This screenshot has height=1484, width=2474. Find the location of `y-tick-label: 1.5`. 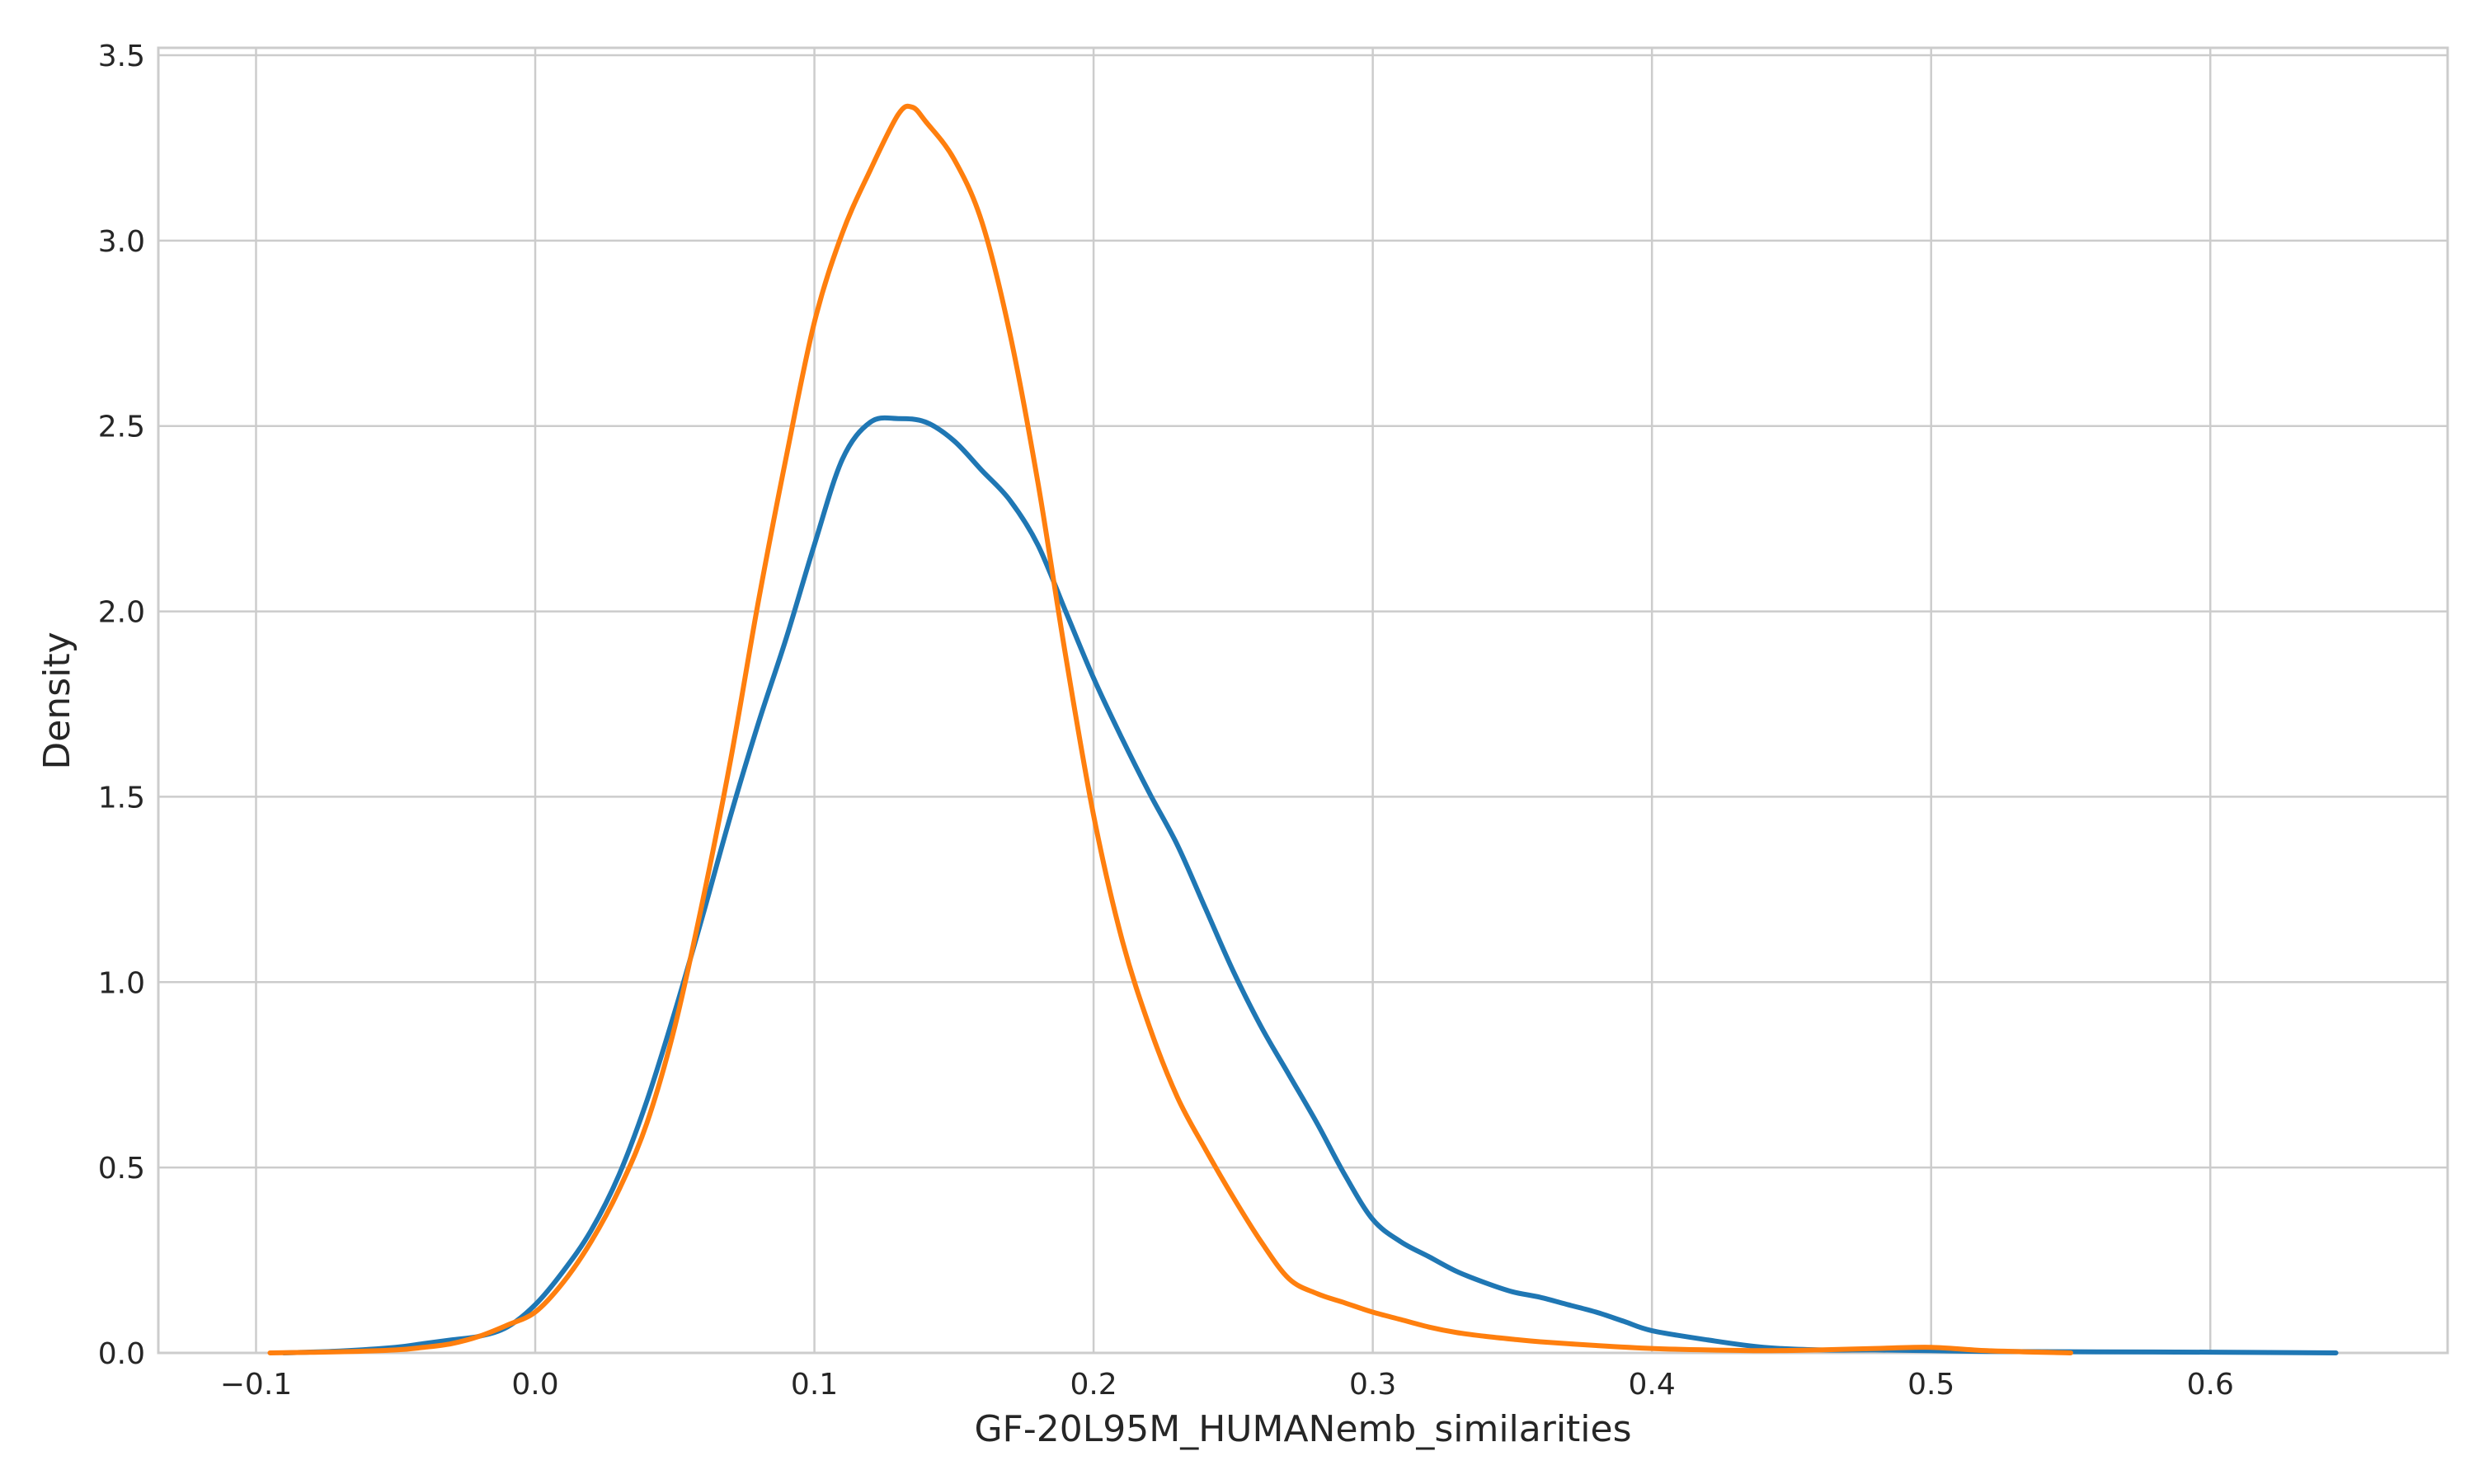

y-tick-label: 1.5 is located at coordinates (121, 798).